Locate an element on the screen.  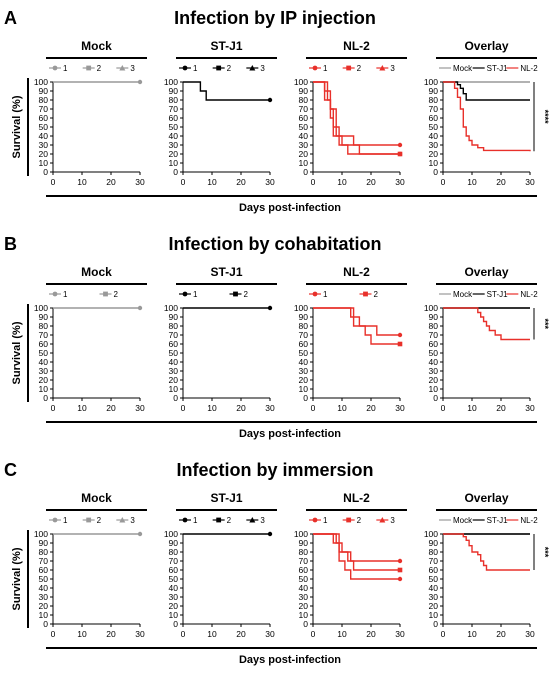
y-tick-label: 20 is located at coordinates (44, 606).